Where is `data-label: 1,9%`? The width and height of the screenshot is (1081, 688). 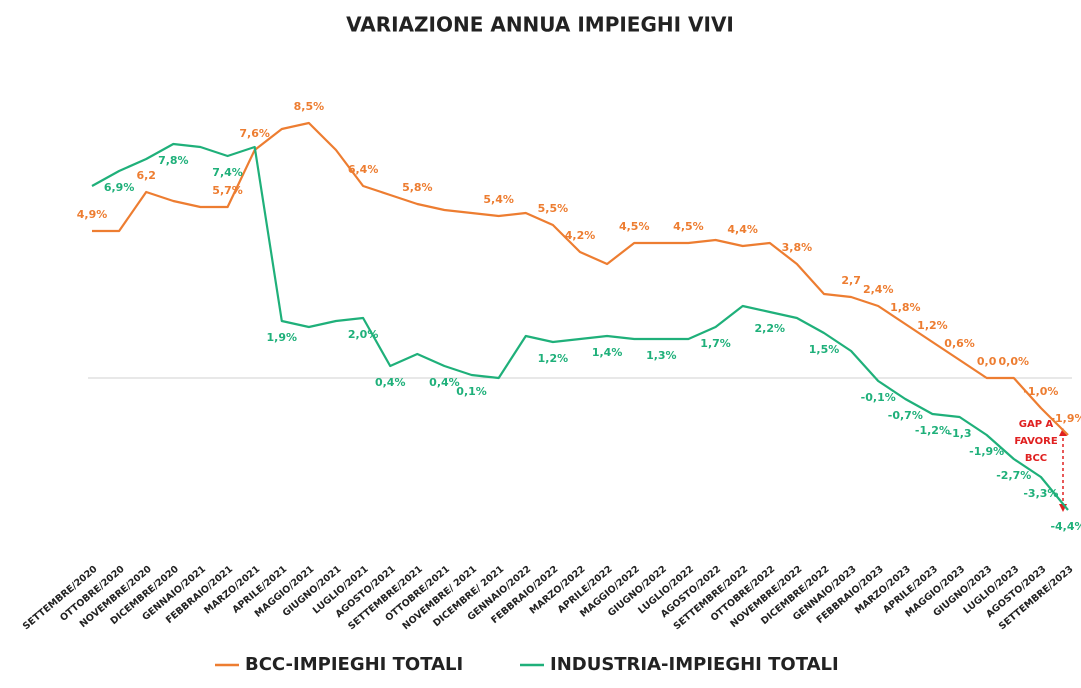 data-label: 1,9% is located at coordinates (282, 337).